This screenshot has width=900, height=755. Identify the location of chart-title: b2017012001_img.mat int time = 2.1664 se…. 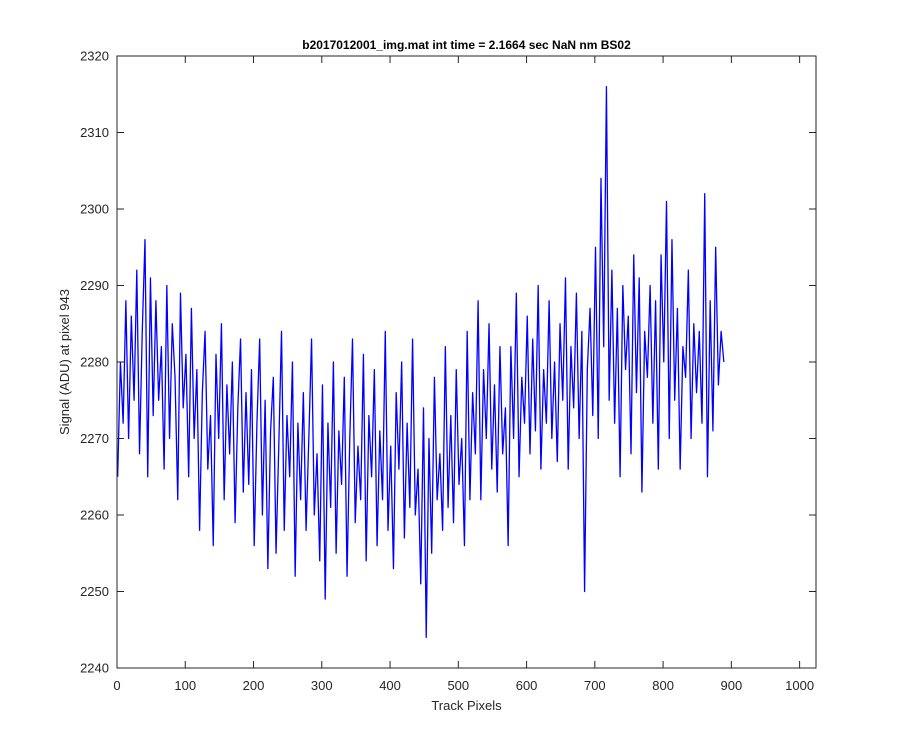
(466, 45).